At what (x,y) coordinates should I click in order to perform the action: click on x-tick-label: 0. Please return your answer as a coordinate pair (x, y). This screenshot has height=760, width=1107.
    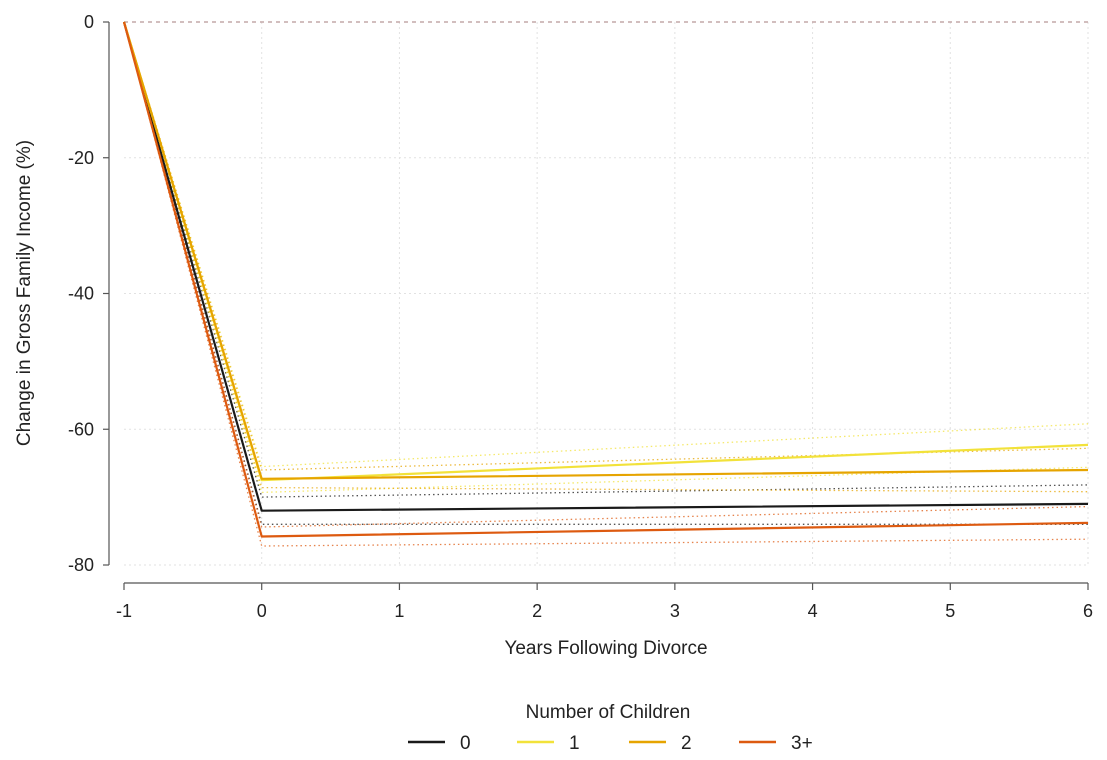
    Looking at the image, I should click on (262, 611).